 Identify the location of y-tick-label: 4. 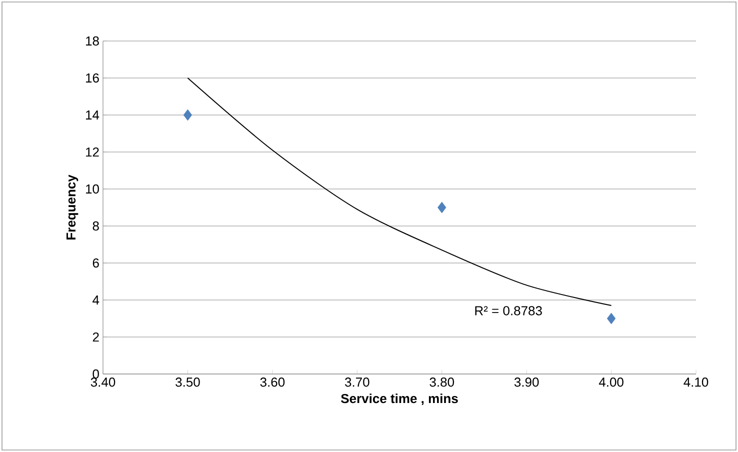
(96, 300).